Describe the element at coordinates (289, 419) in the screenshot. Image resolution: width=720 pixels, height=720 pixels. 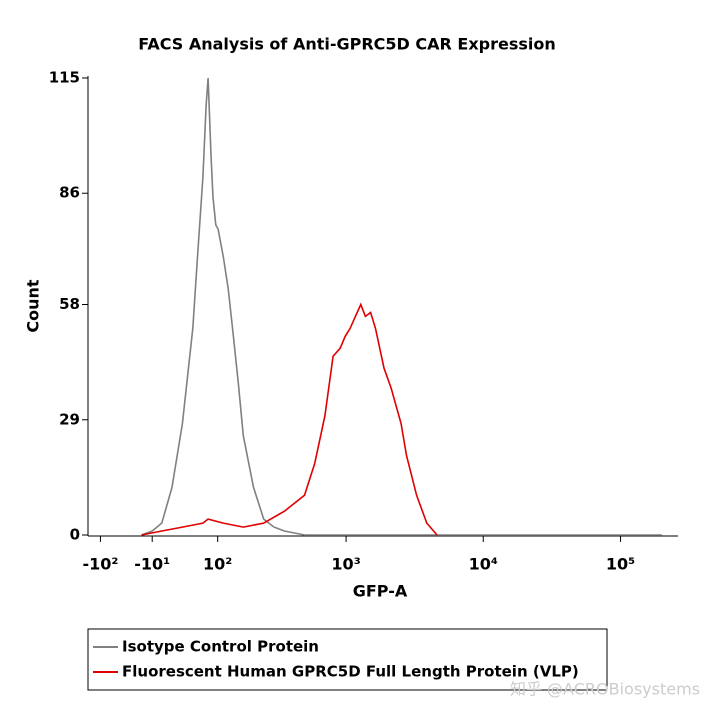
I see `histogram-line` at that location.